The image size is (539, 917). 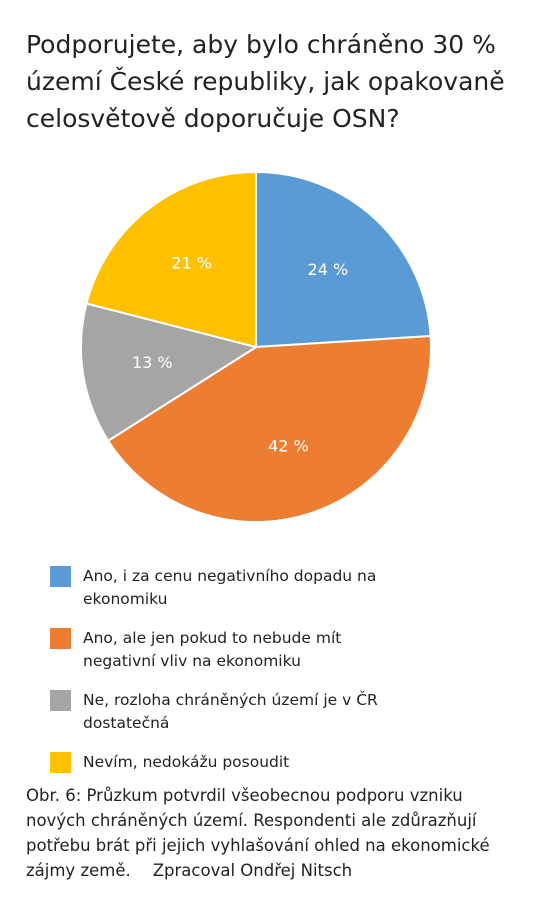 I want to click on data-label: 13 %, so click(x=152, y=362).